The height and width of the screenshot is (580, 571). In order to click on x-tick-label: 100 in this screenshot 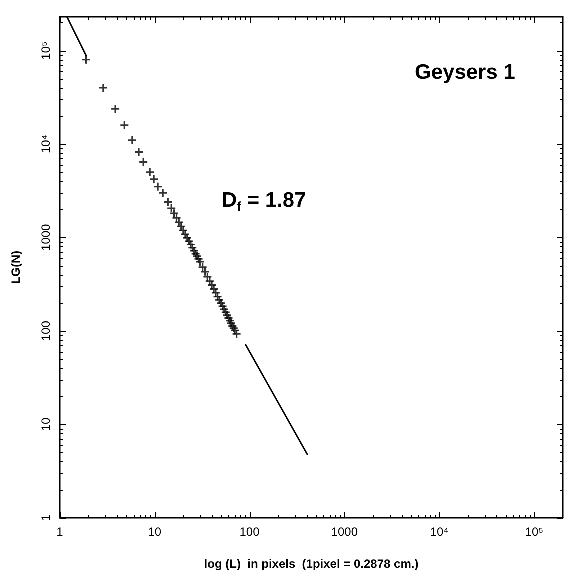, I will do `click(250, 532)`.